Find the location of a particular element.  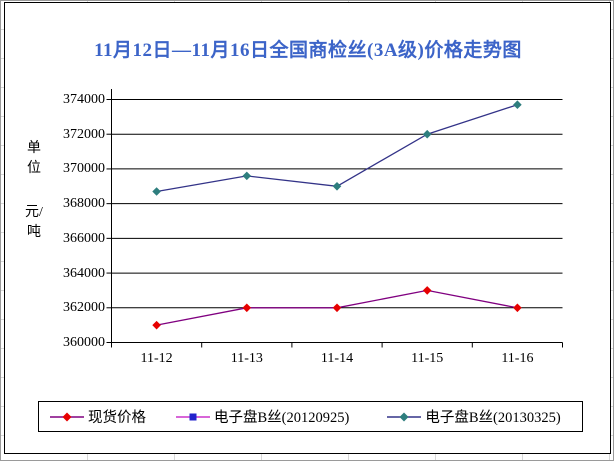

legend-item-eboard-20120925: 电子盘B丝(20120925) is located at coordinates (262, 416).